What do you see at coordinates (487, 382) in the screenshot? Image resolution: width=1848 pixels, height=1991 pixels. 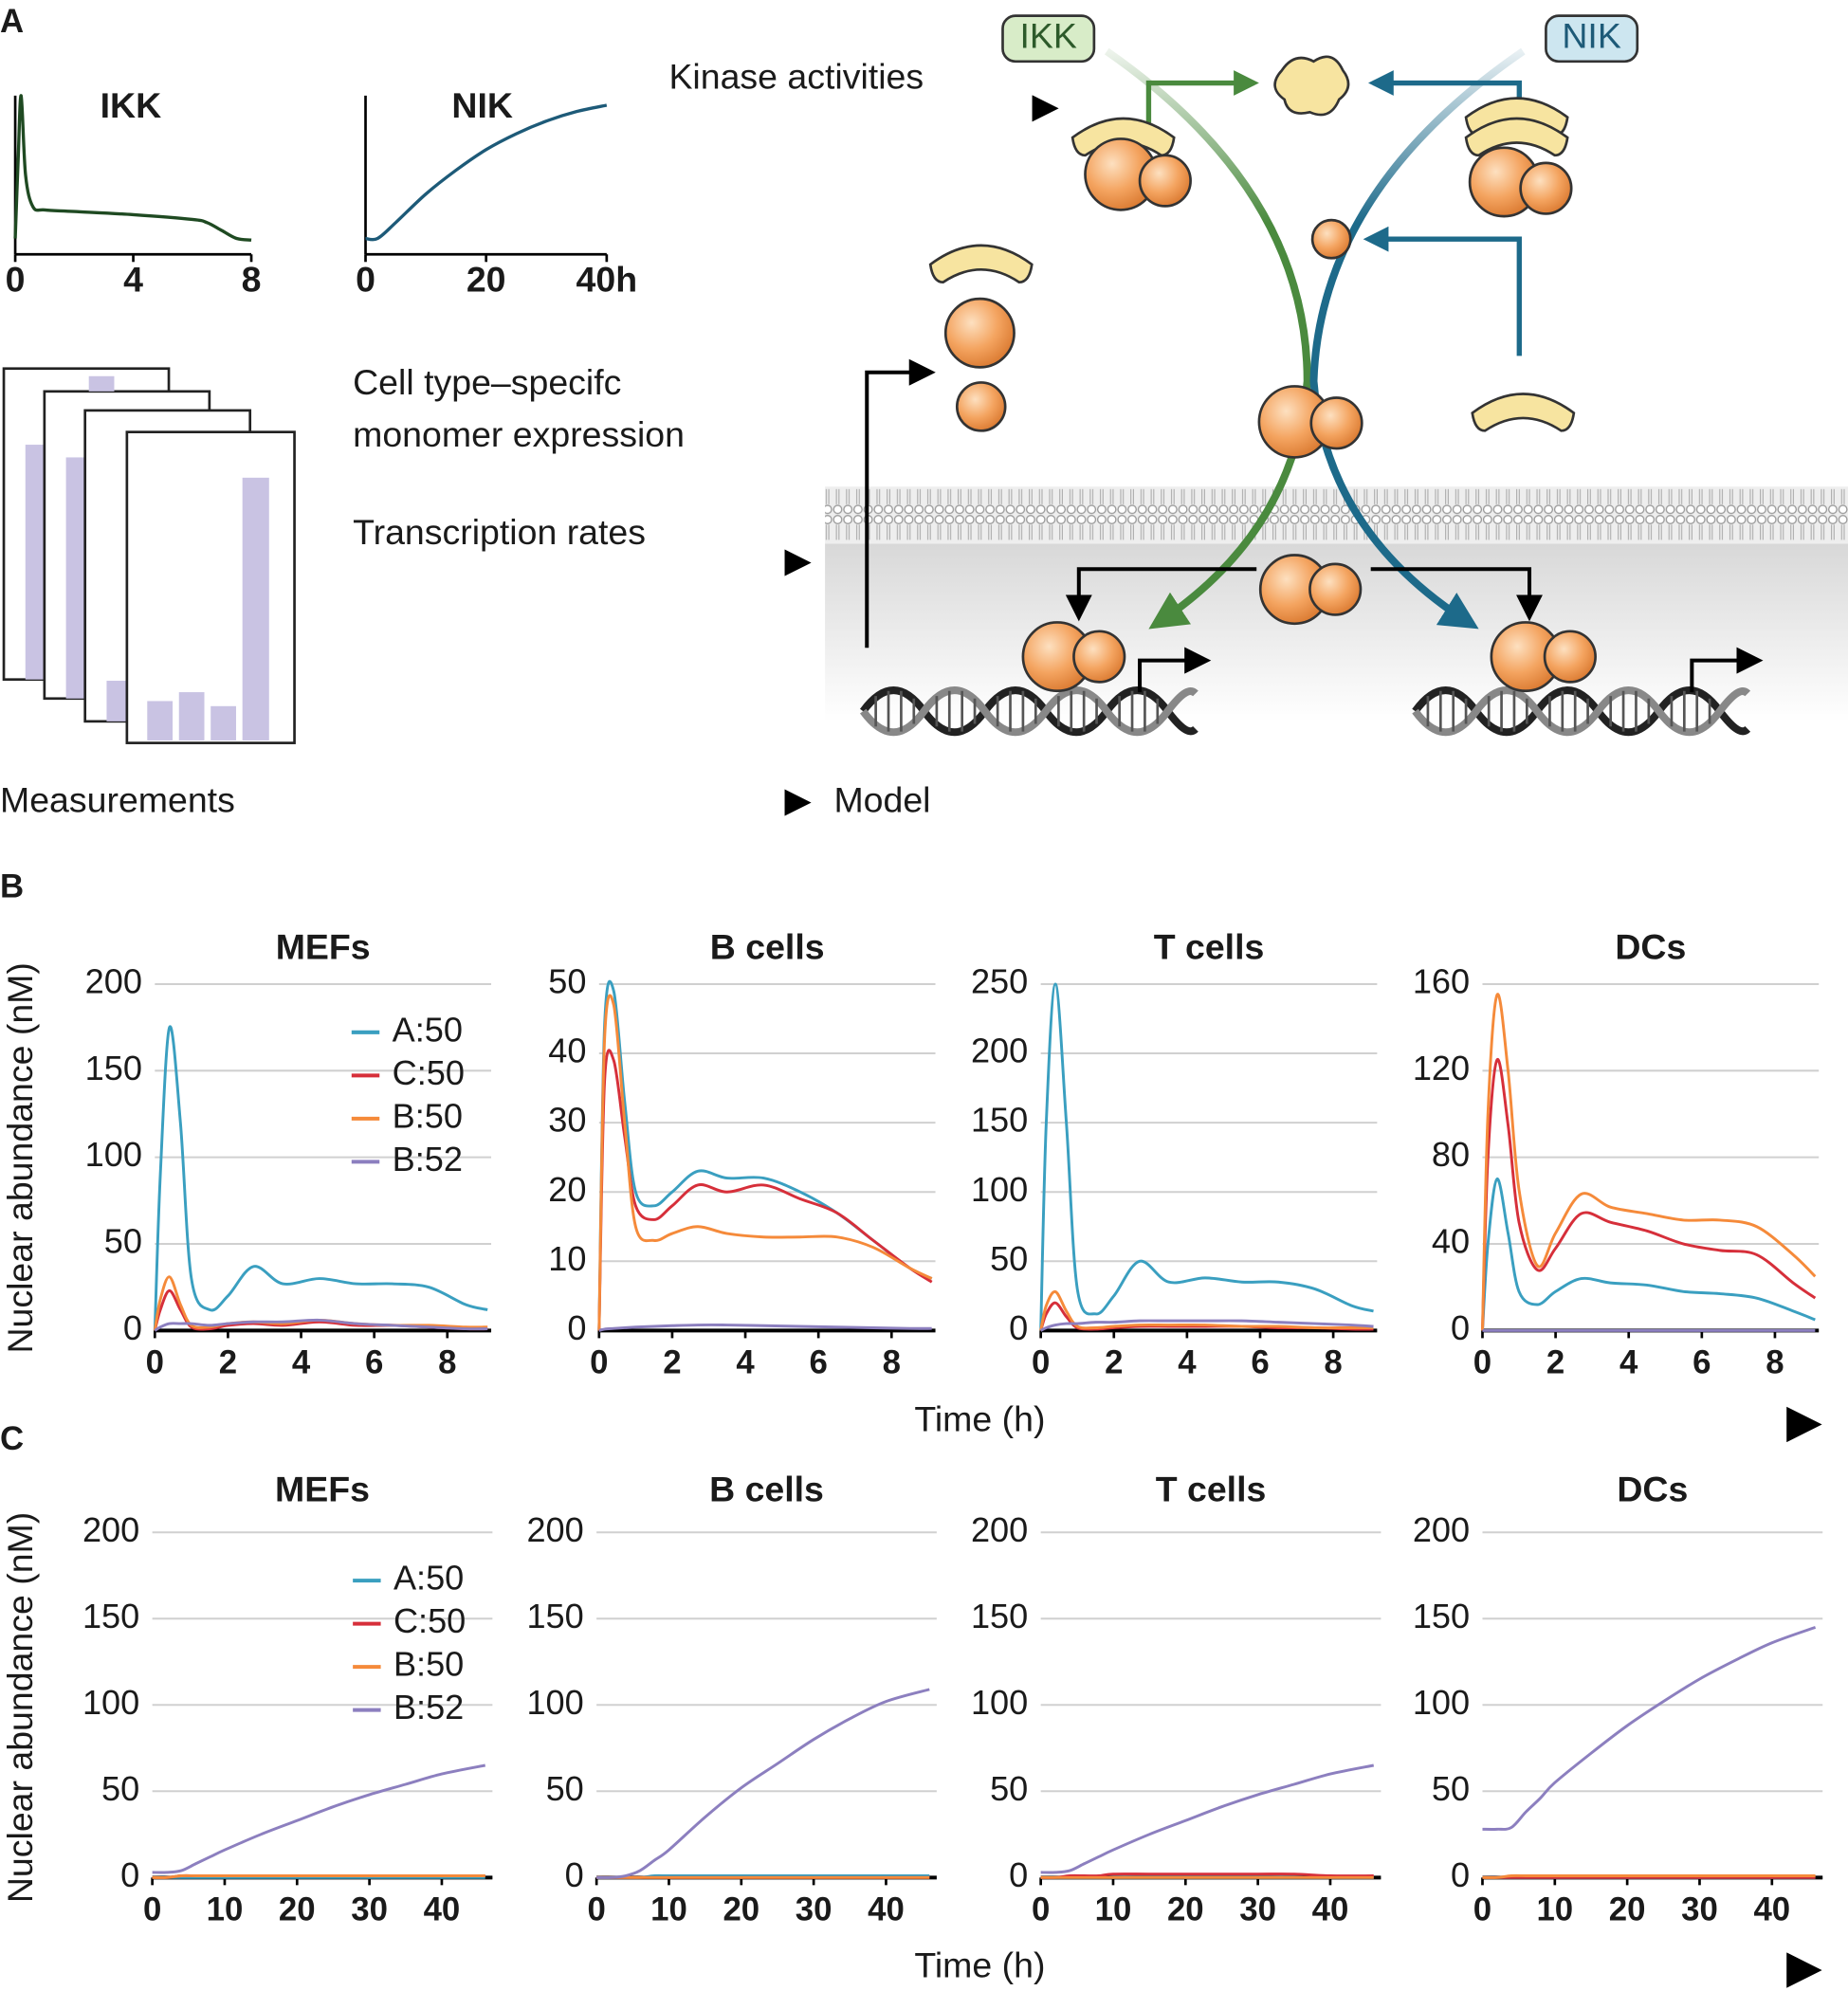 I see `expression-label: Cell type–specifc` at bounding box center [487, 382].